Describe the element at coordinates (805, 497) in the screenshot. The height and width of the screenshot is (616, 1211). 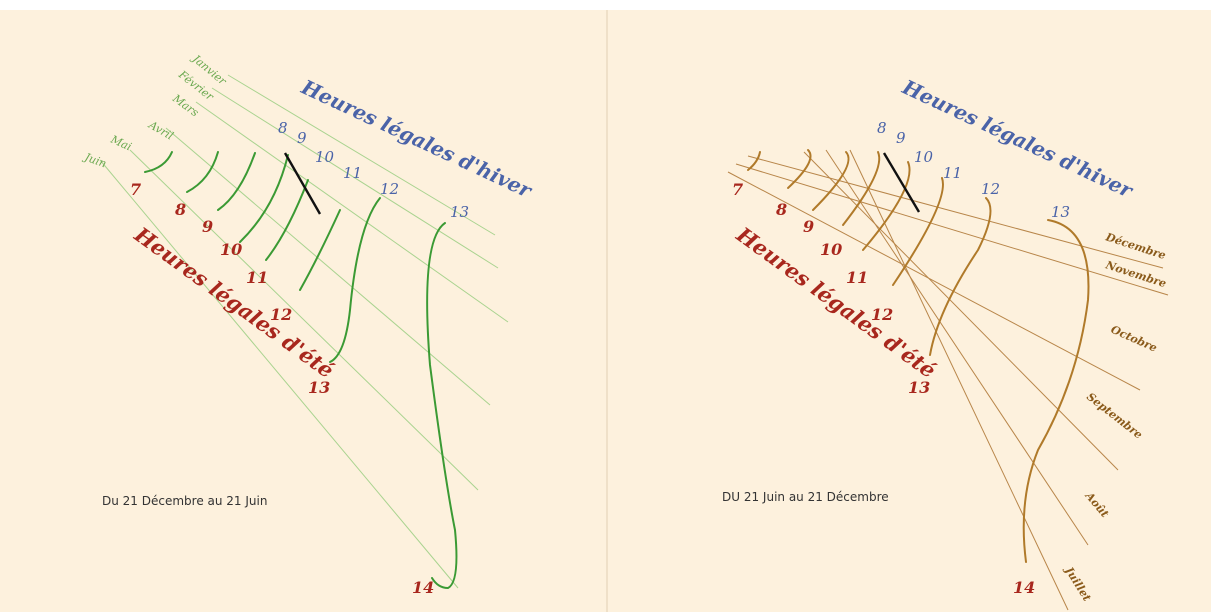
I see `right-caption: DU 21 Juin au 21 Décembre` at that location.